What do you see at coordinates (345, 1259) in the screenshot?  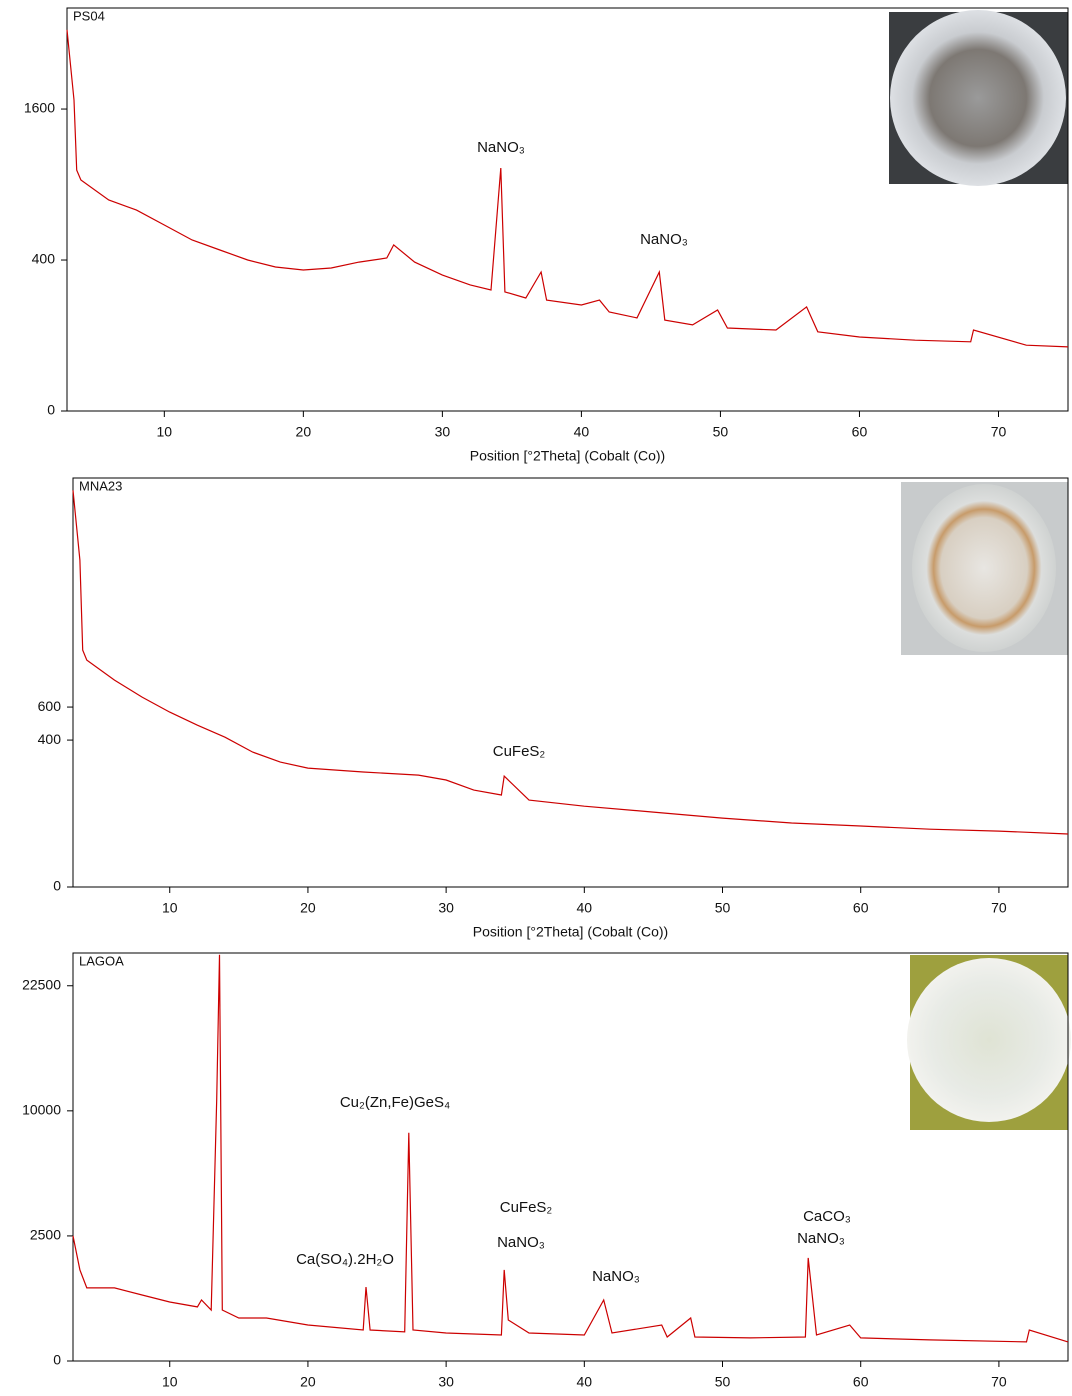 I see `peak-annotation: Ca(SO₄).2H₂O` at bounding box center [345, 1259].